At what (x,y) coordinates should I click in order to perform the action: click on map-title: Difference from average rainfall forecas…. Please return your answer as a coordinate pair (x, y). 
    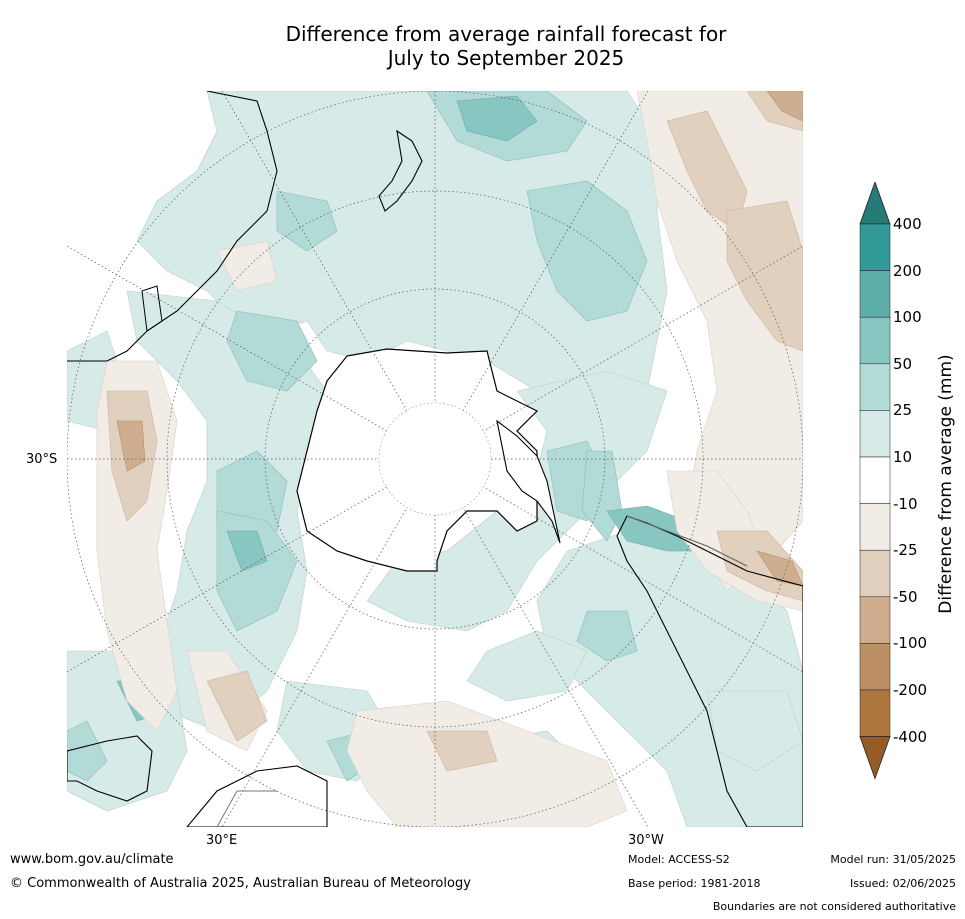
    Looking at the image, I should click on (482, 46).